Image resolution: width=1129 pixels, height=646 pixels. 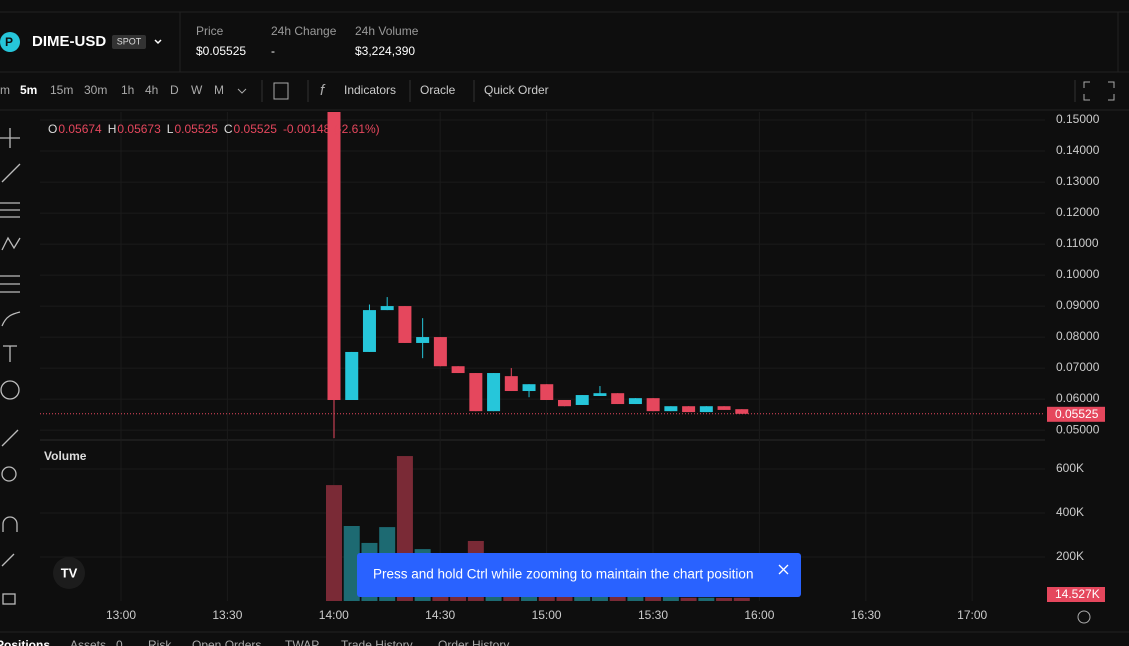 I want to click on interval: 4h, so click(x=151, y=90).